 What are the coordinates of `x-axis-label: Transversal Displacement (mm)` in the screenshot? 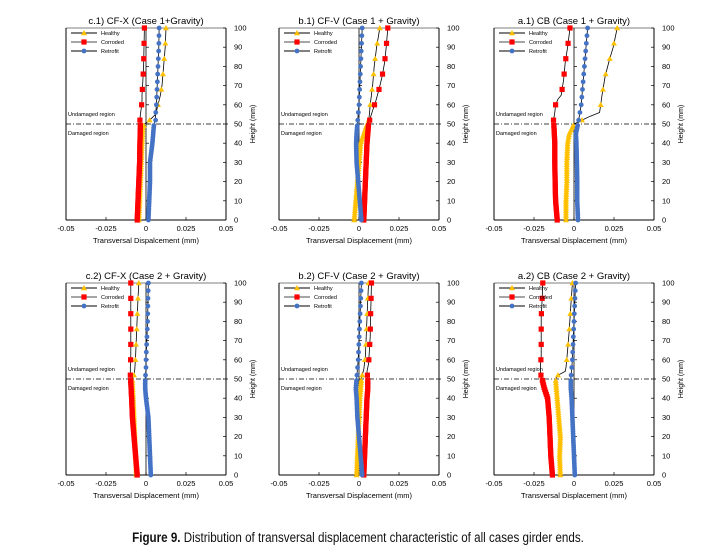 It's located at (359, 495).